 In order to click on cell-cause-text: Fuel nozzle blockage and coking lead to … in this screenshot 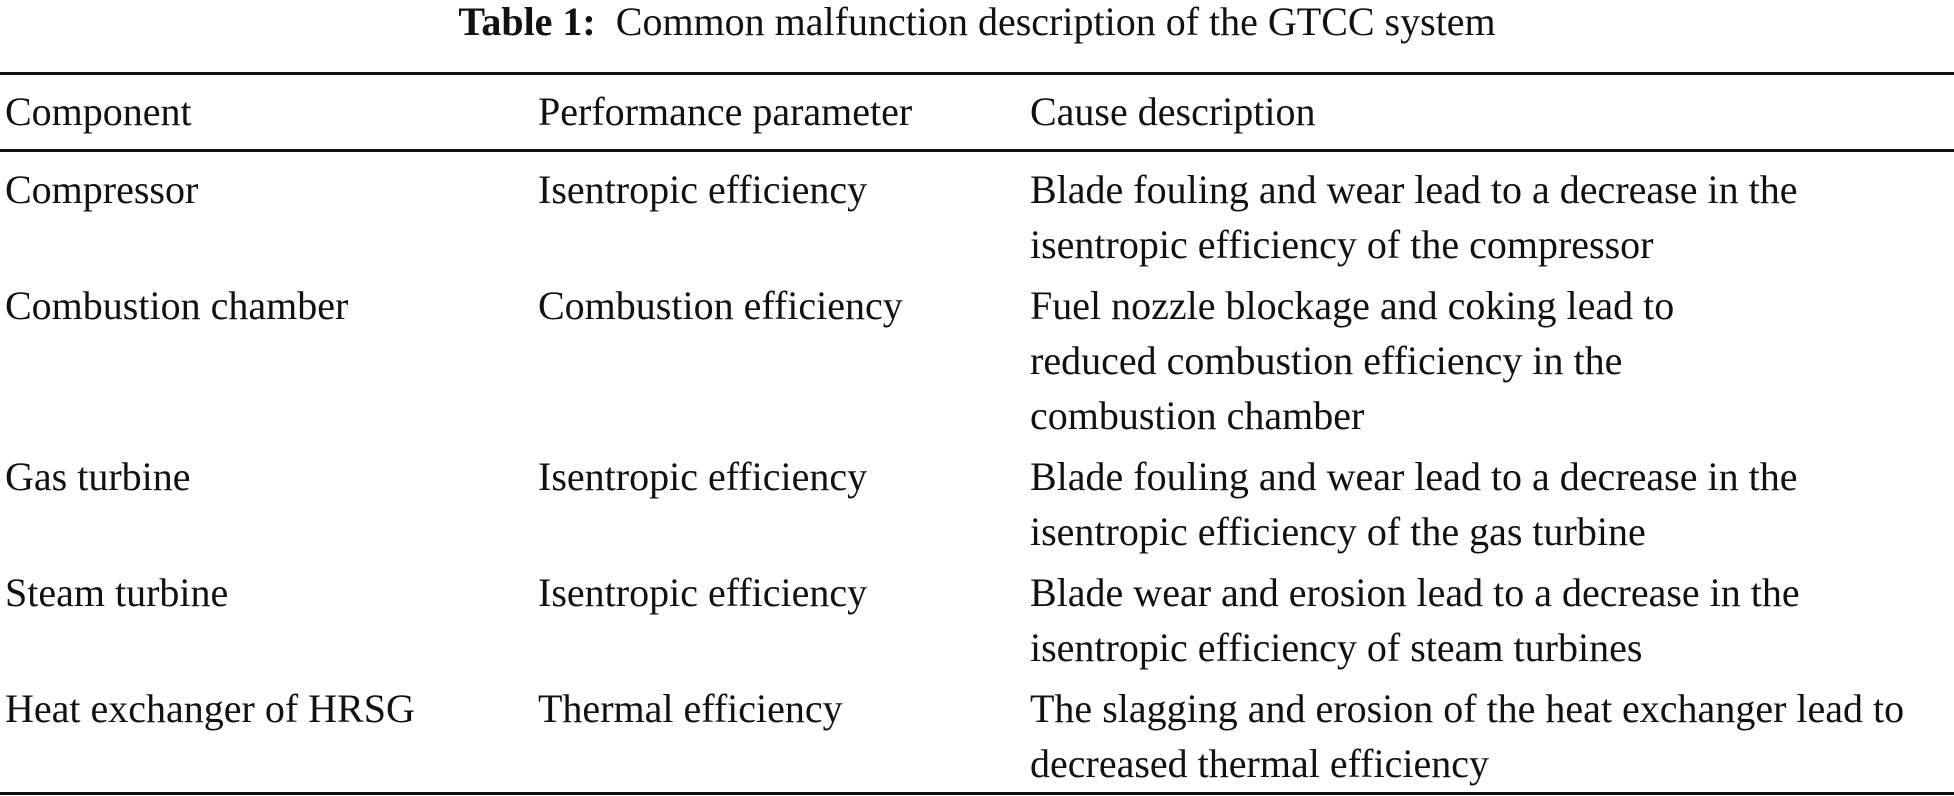, I will do `click(1352, 360)`.